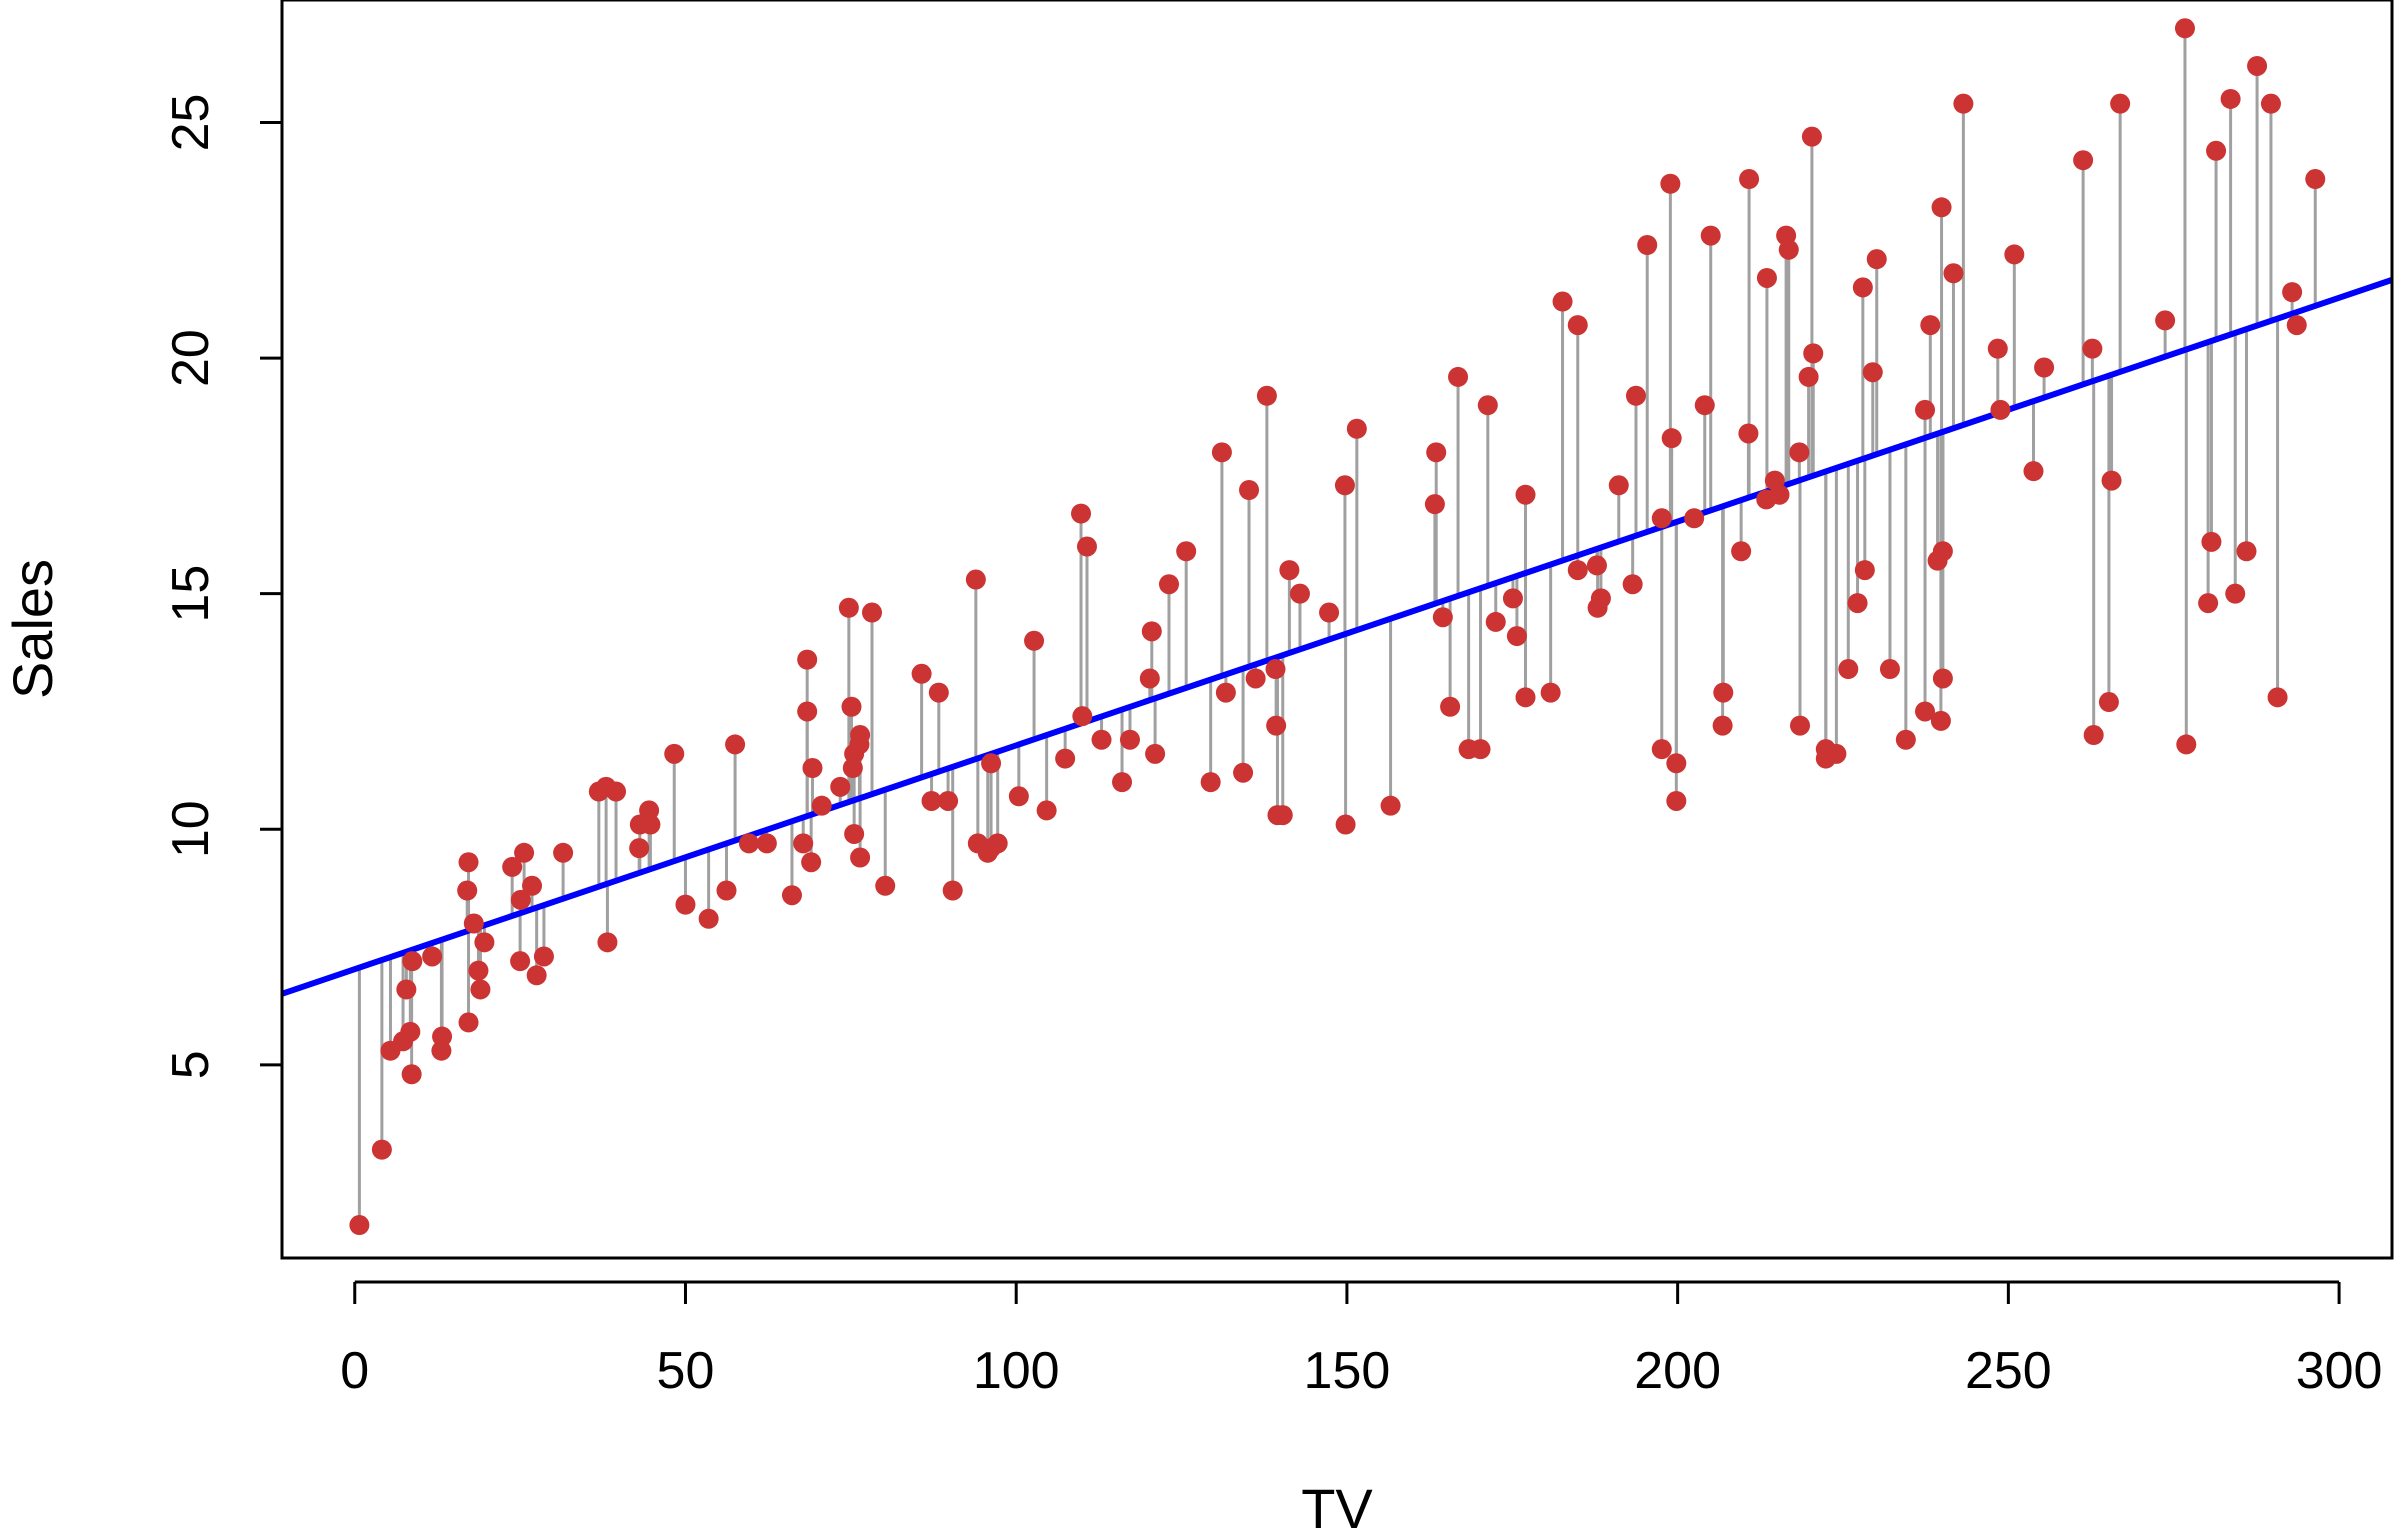 The image size is (2395, 1540). What do you see at coordinates (2339, 1371) in the screenshot?
I see `x-tick-label: 300` at bounding box center [2339, 1371].